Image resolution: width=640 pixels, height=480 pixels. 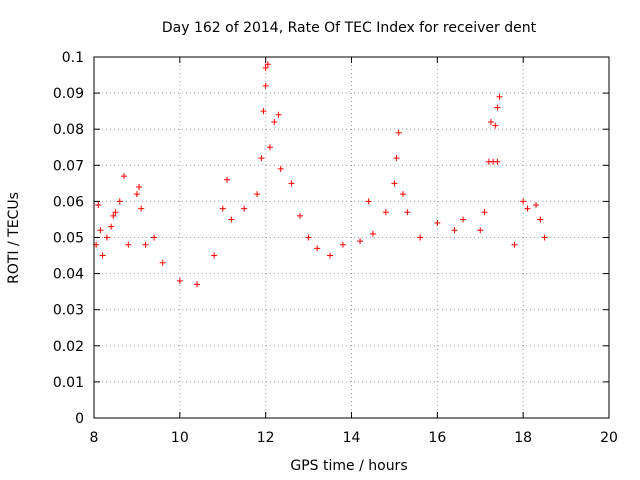 I want to click on y-tick-label: 0.09, so click(x=68, y=94).